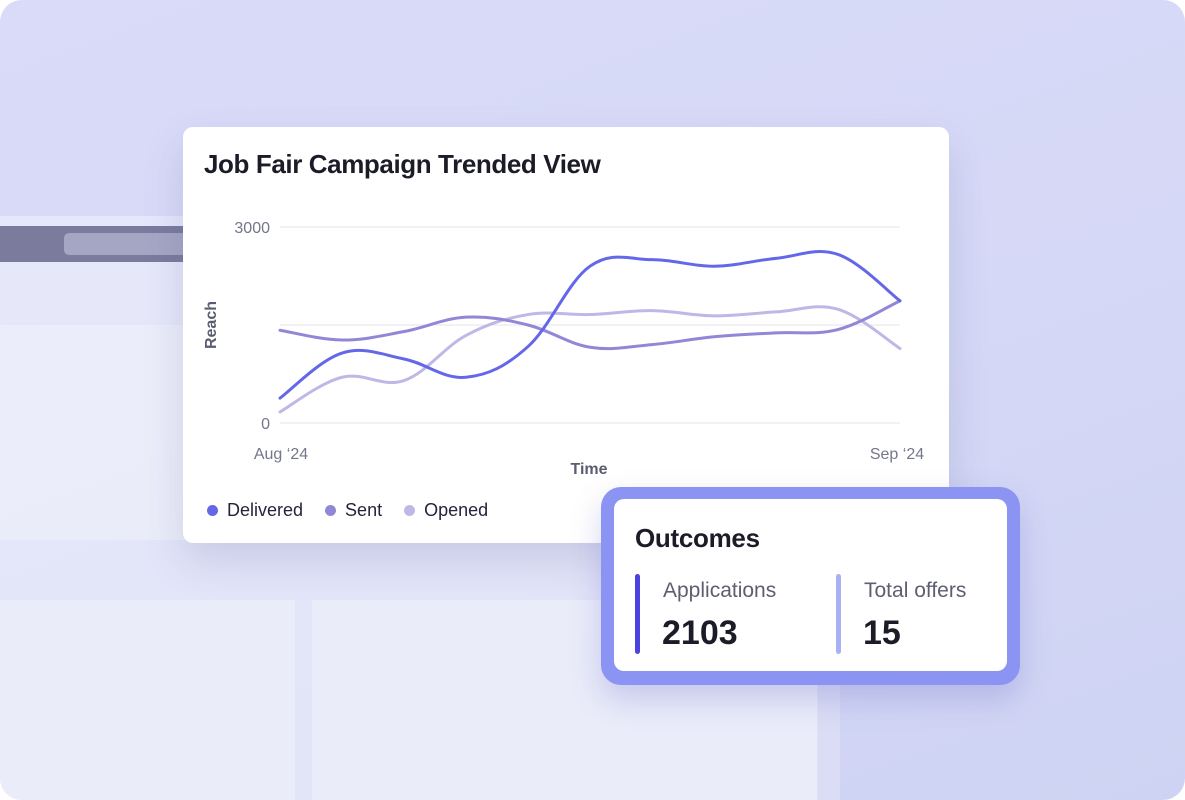  What do you see at coordinates (265, 510) in the screenshot?
I see `legend-label: Delivered` at bounding box center [265, 510].